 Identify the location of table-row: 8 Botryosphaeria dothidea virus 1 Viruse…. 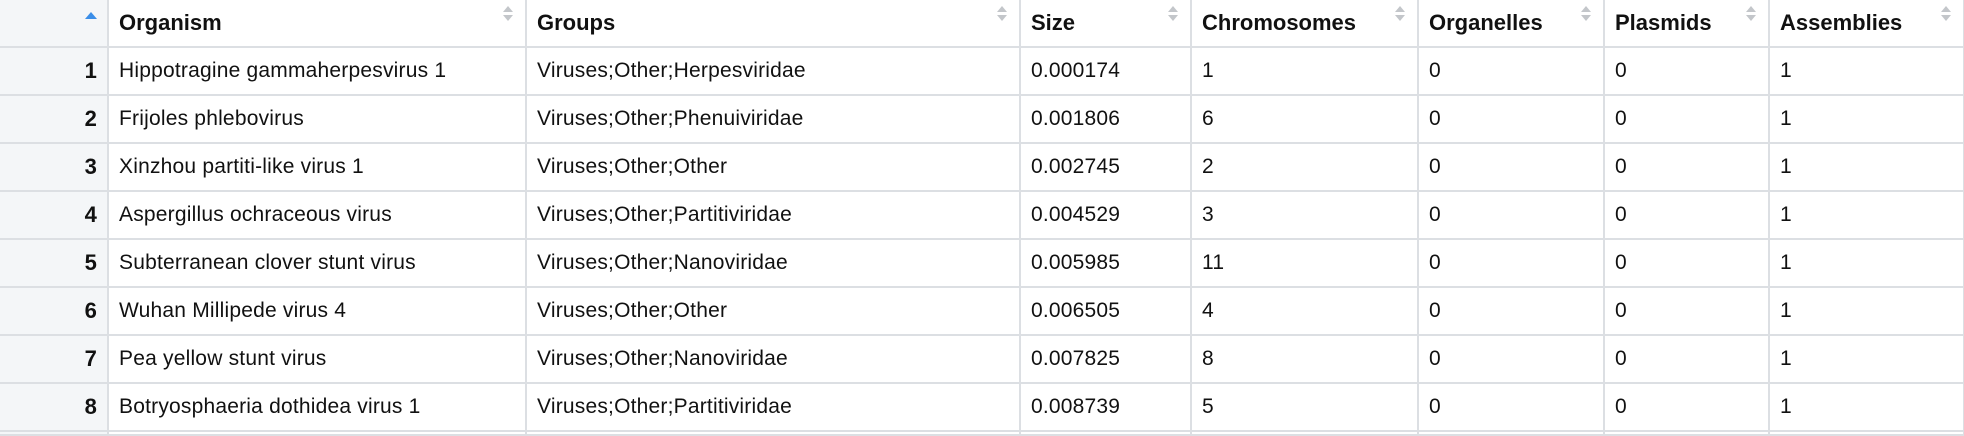
(982, 407).